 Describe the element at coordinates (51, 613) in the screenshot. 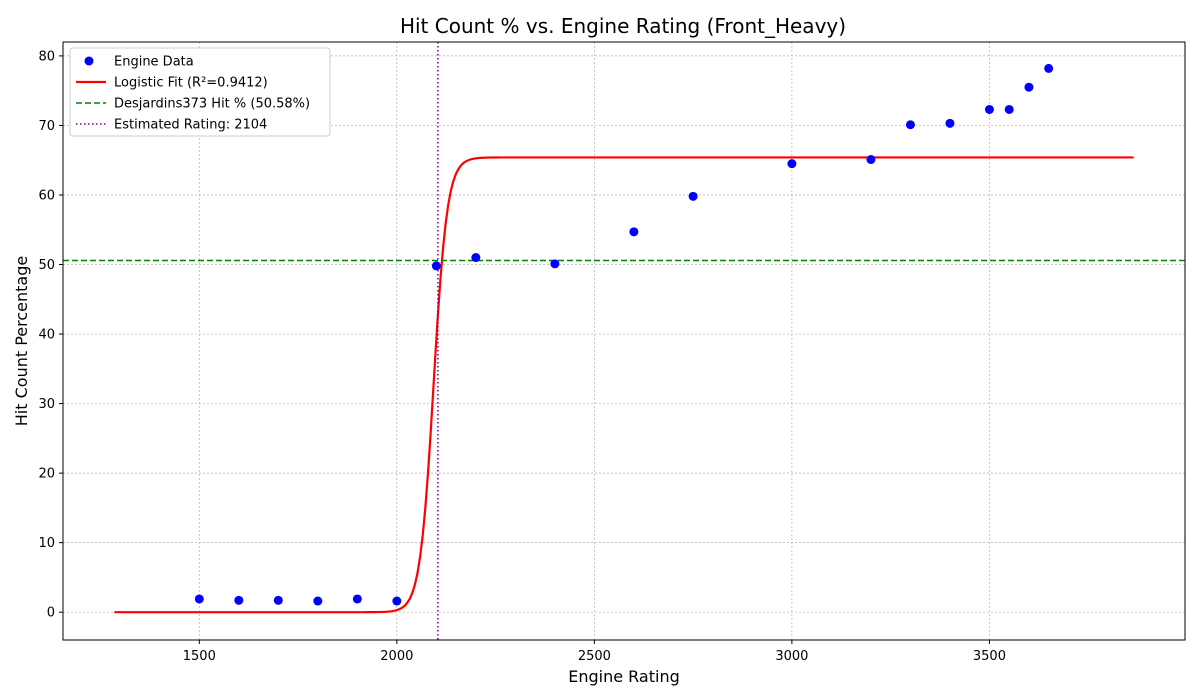

I see `y-tick-label: 0` at that location.